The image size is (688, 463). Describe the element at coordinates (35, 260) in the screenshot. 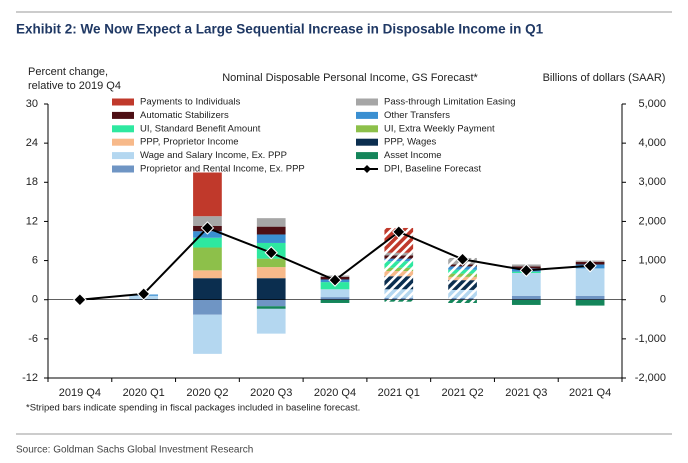

I see `y-tick-label: 6` at that location.